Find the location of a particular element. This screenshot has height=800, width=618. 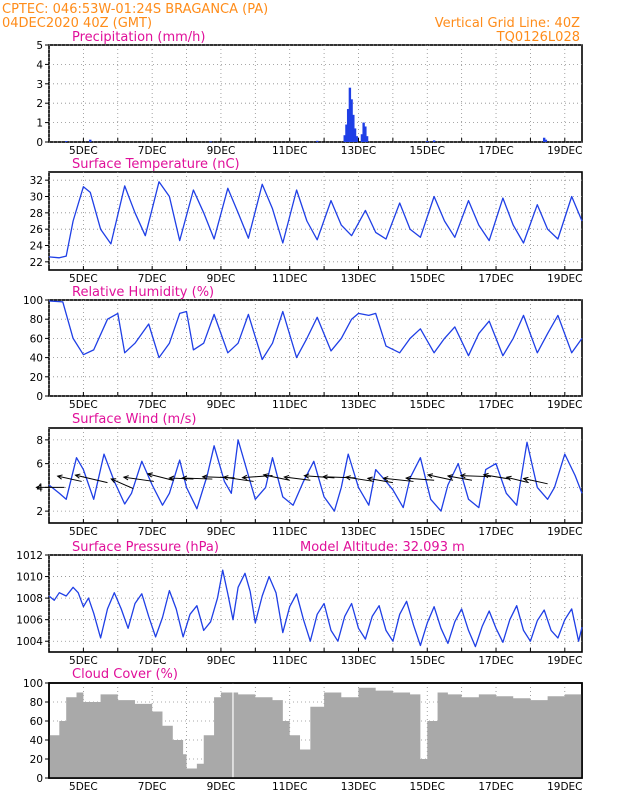

plot-frame-overlay is located at coordinates (315, 730).